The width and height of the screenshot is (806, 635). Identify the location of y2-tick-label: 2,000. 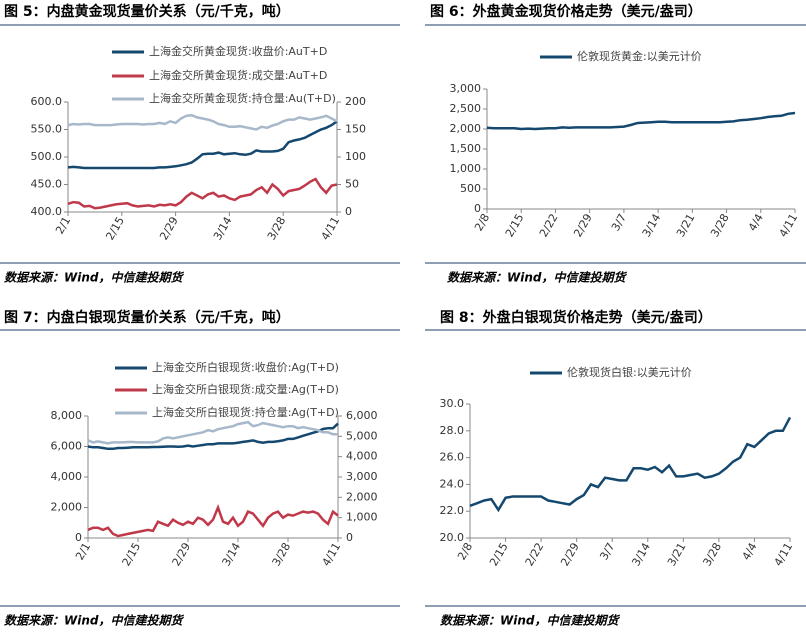
(362, 496).